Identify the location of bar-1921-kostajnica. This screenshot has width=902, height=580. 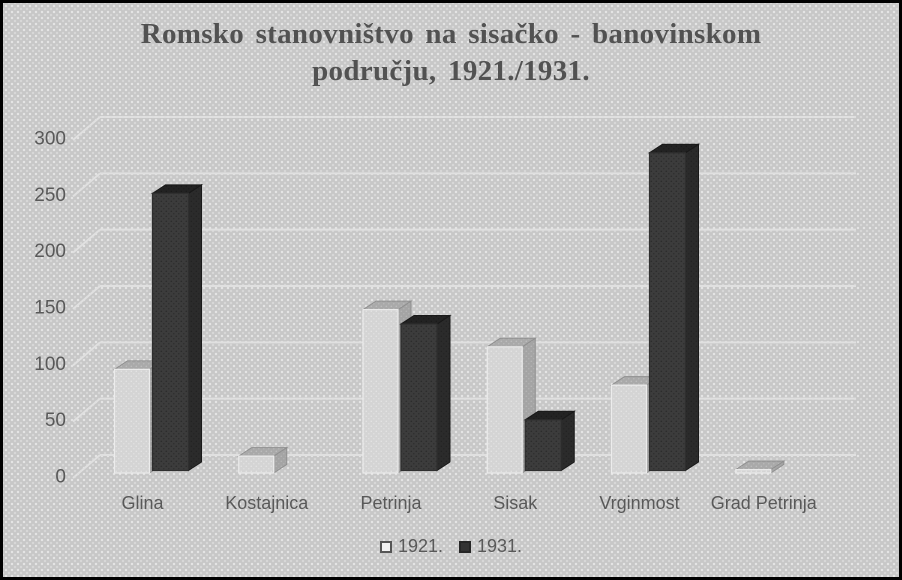
(256, 464).